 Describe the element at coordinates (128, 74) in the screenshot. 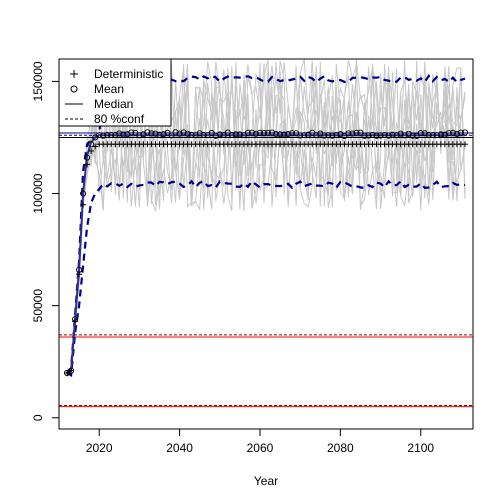

I see `legend-label: Deterministic` at that location.